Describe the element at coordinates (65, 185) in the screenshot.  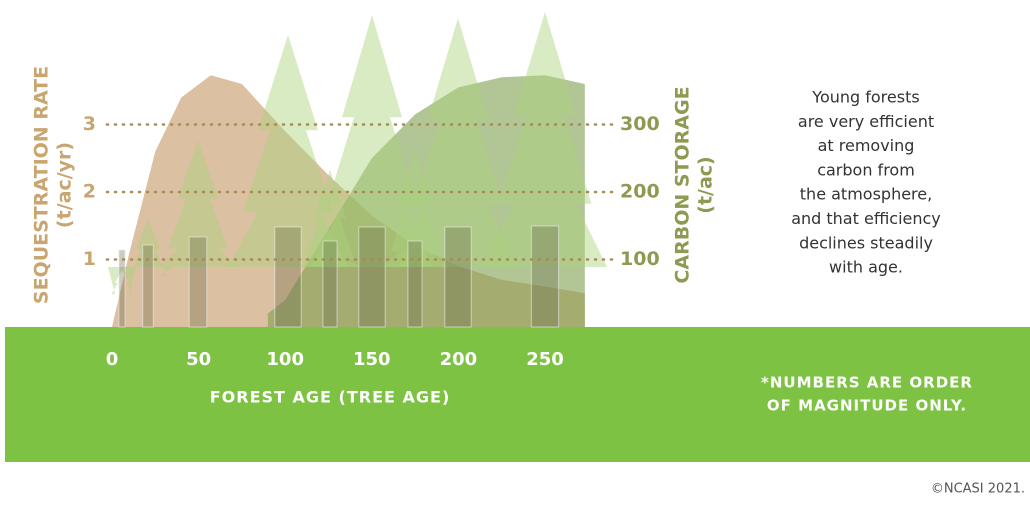
I see `y-axis-unit: (t/ac/yr)` at that location.